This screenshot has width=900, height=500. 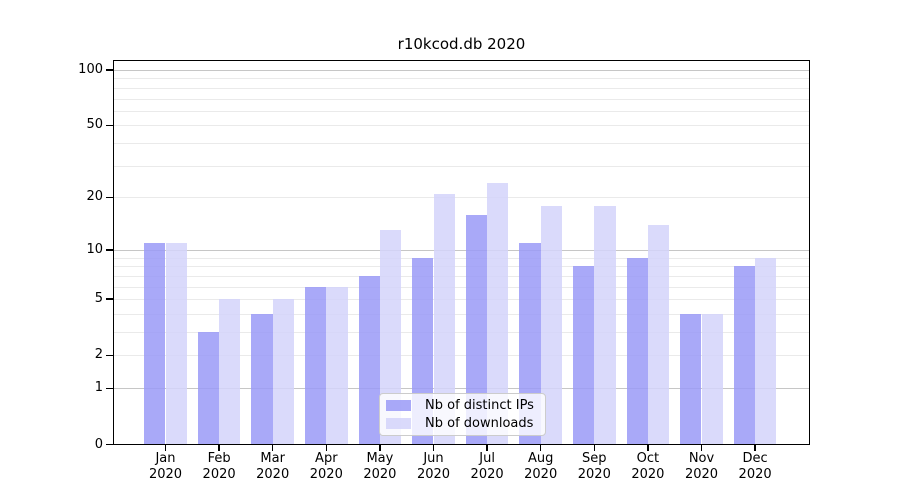 What do you see at coordinates (94, 249) in the screenshot?
I see `y-tick-label-10: 10` at bounding box center [94, 249].